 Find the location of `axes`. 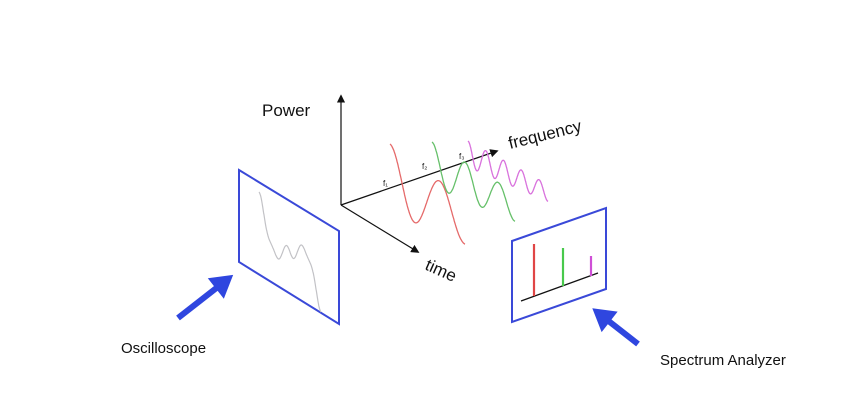

axes is located at coordinates (417, 173).